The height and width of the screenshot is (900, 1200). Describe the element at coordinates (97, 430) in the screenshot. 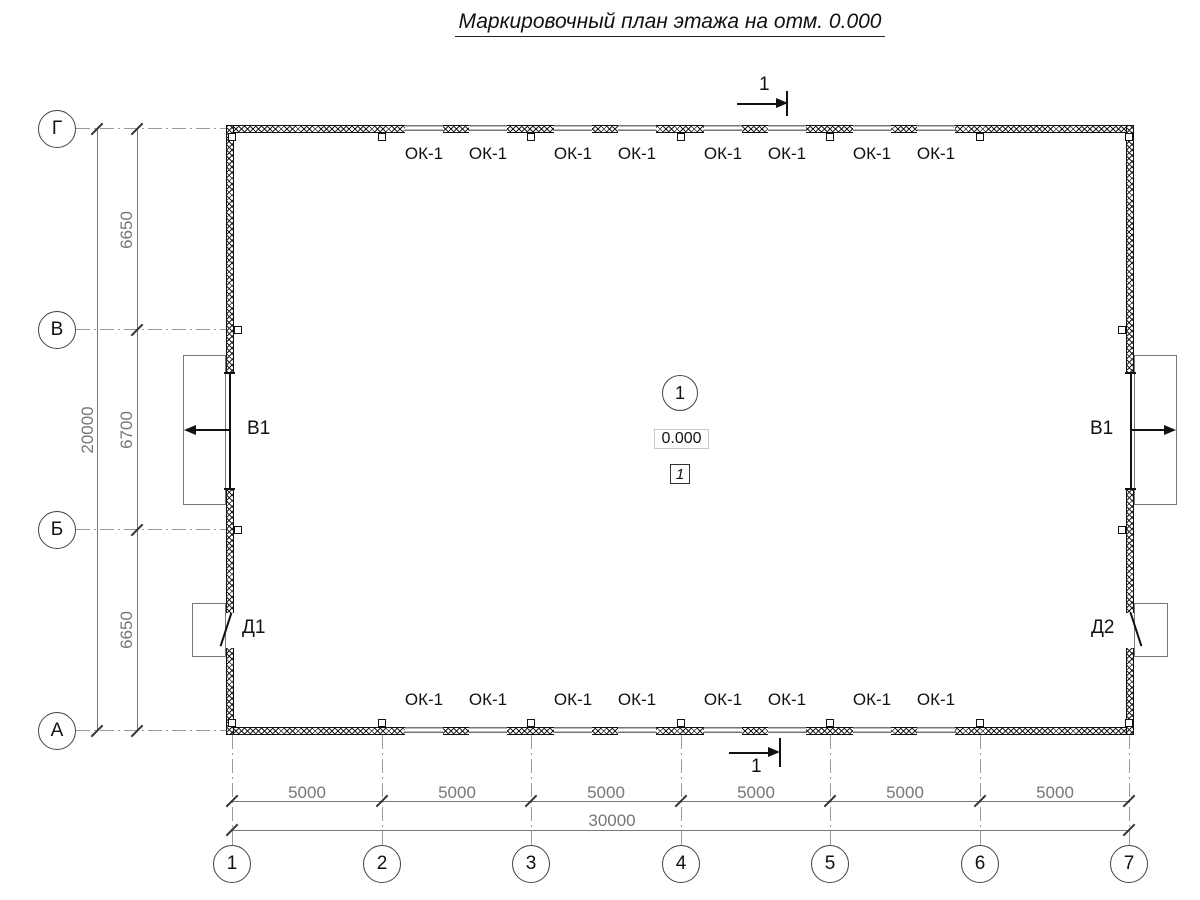

I see `dim-line-left-total` at that location.